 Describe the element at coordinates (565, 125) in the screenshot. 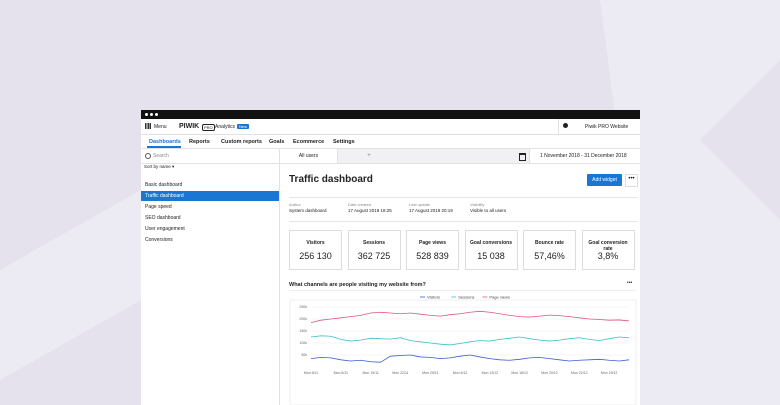

I see `site-icon` at that location.